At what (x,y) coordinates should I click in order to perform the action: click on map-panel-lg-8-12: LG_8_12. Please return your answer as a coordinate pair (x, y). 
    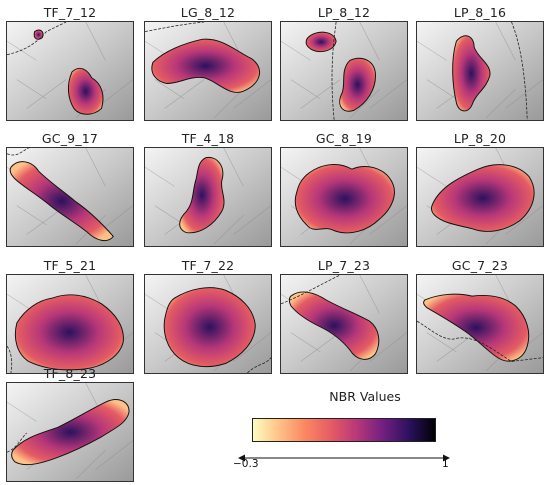
    Looking at the image, I should click on (208, 63).